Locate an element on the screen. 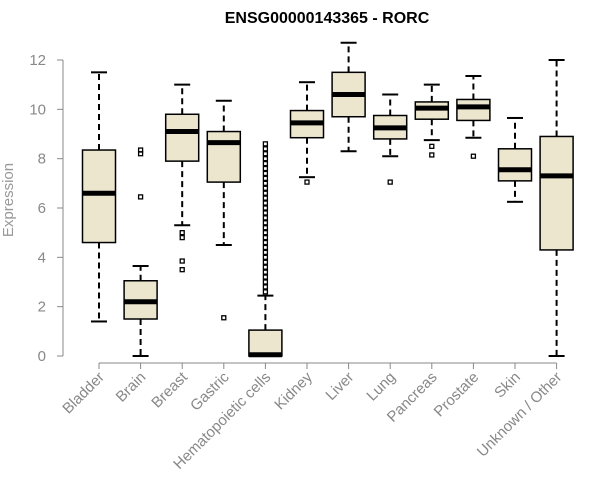 The image size is (600, 500). x-tick-label: Breast is located at coordinates (169, 389).